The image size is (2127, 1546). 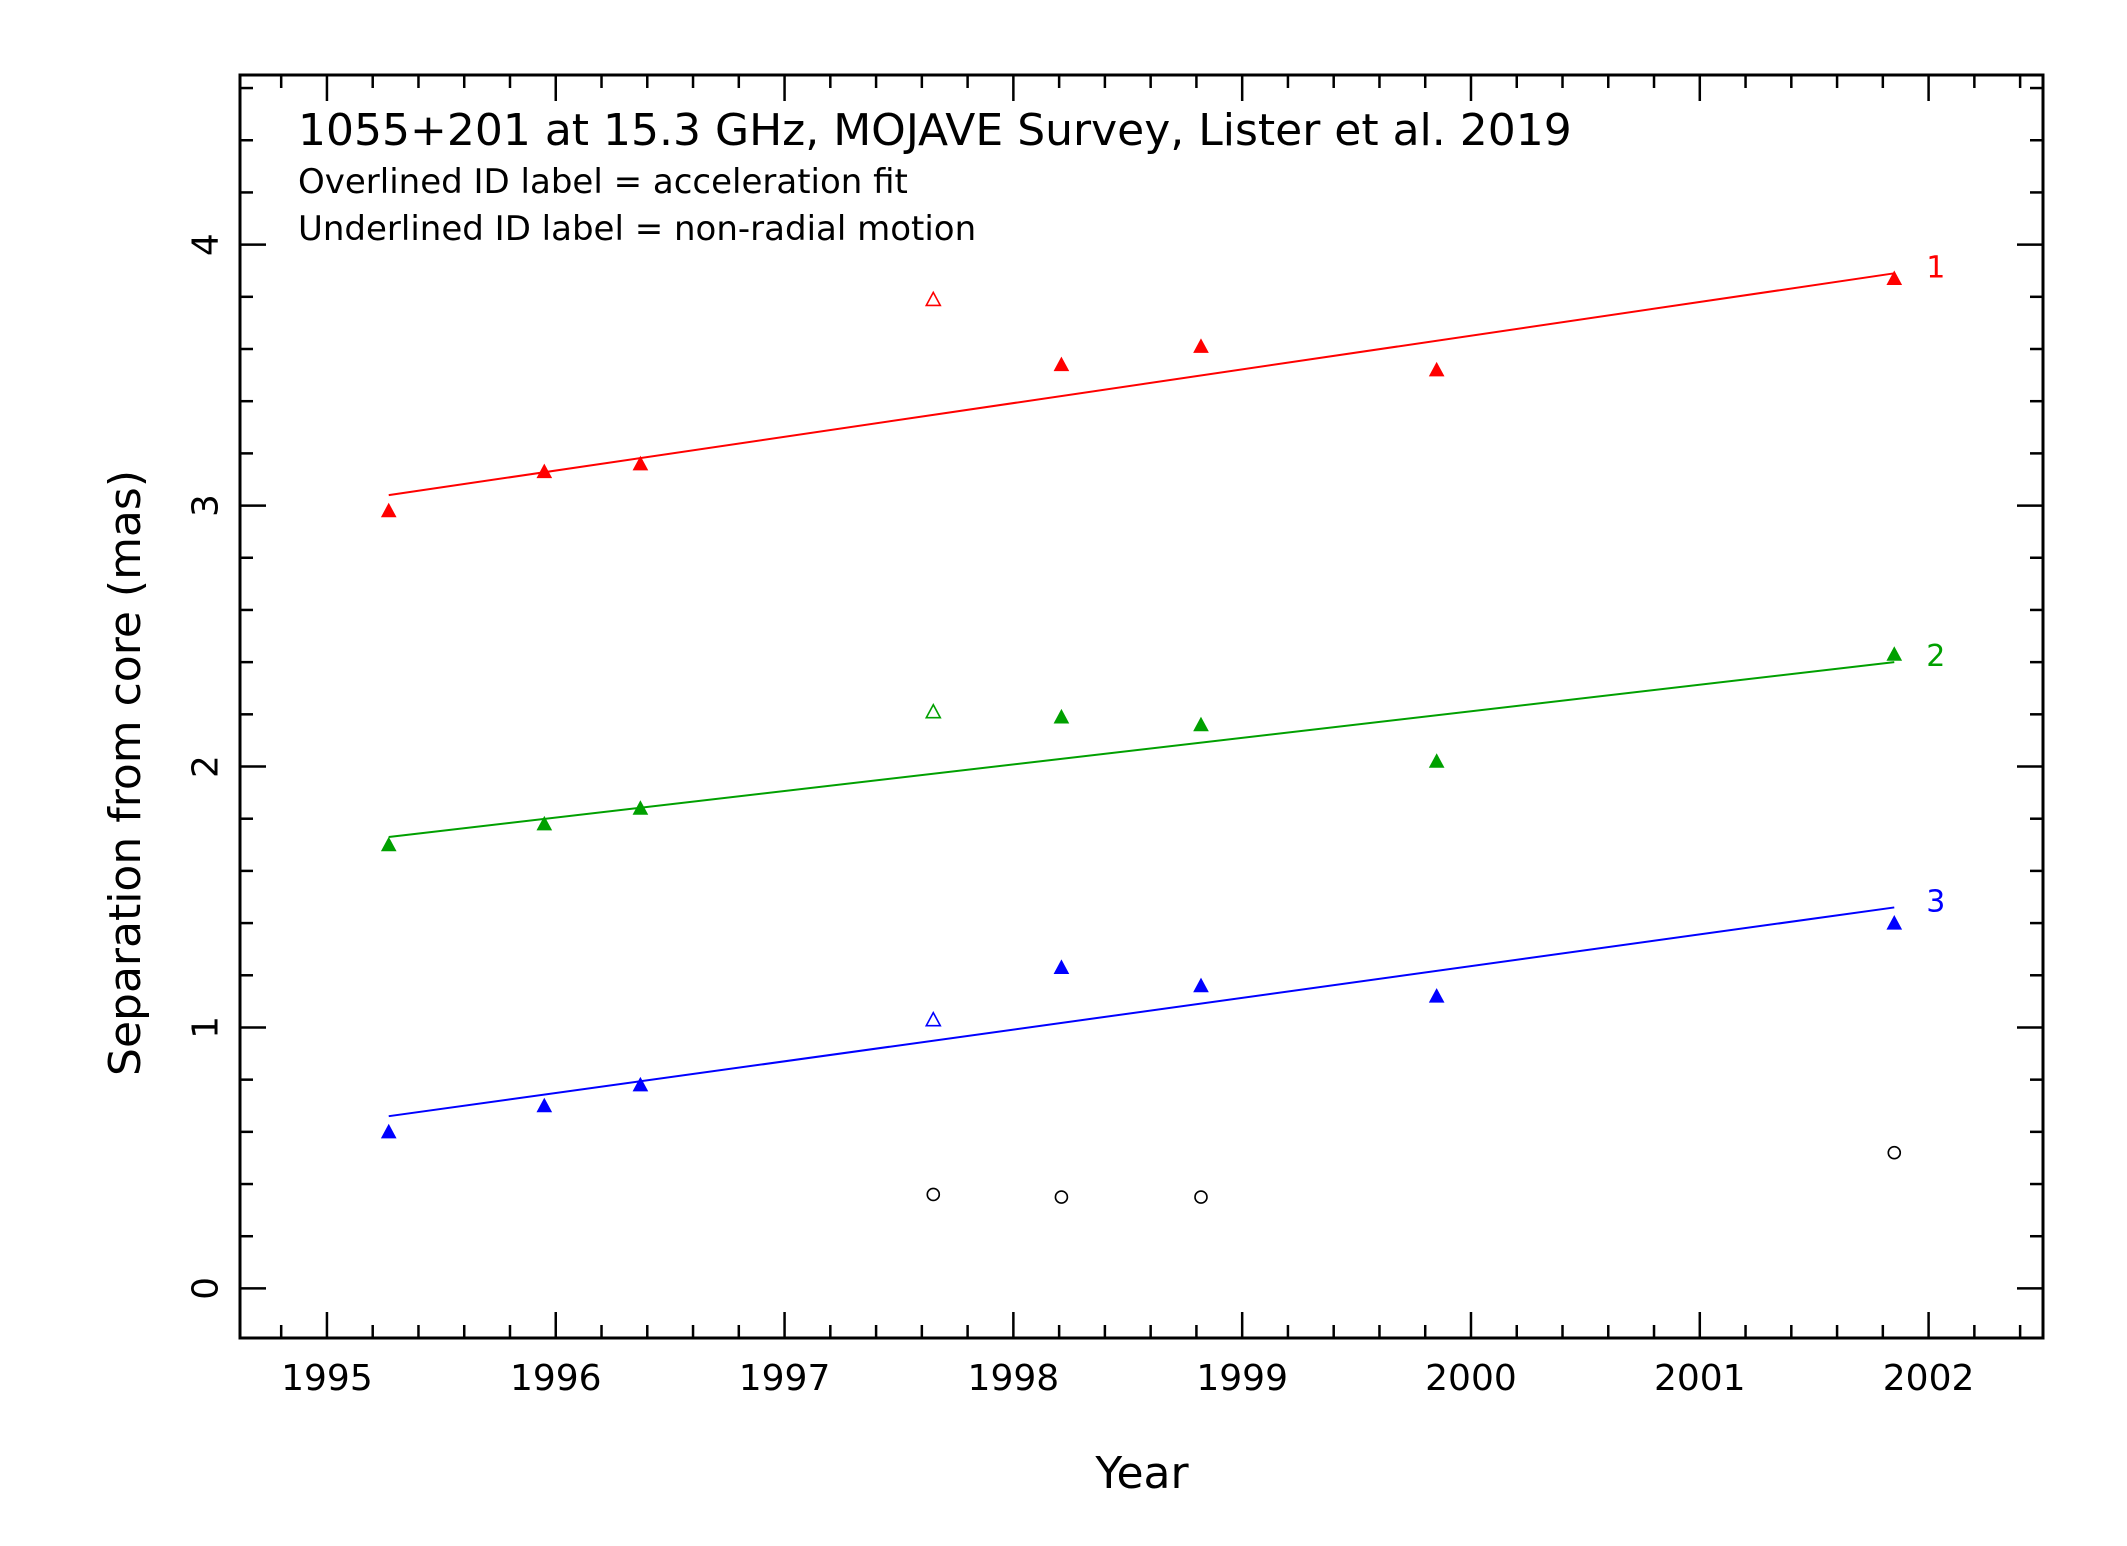 I want to click on x-tick-label: 2001, so click(x=1700, y=1378).